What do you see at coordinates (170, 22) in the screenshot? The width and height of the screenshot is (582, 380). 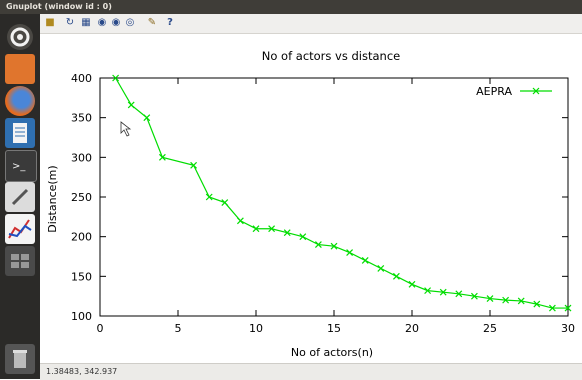 I see `help-icon: ?` at bounding box center [170, 22].